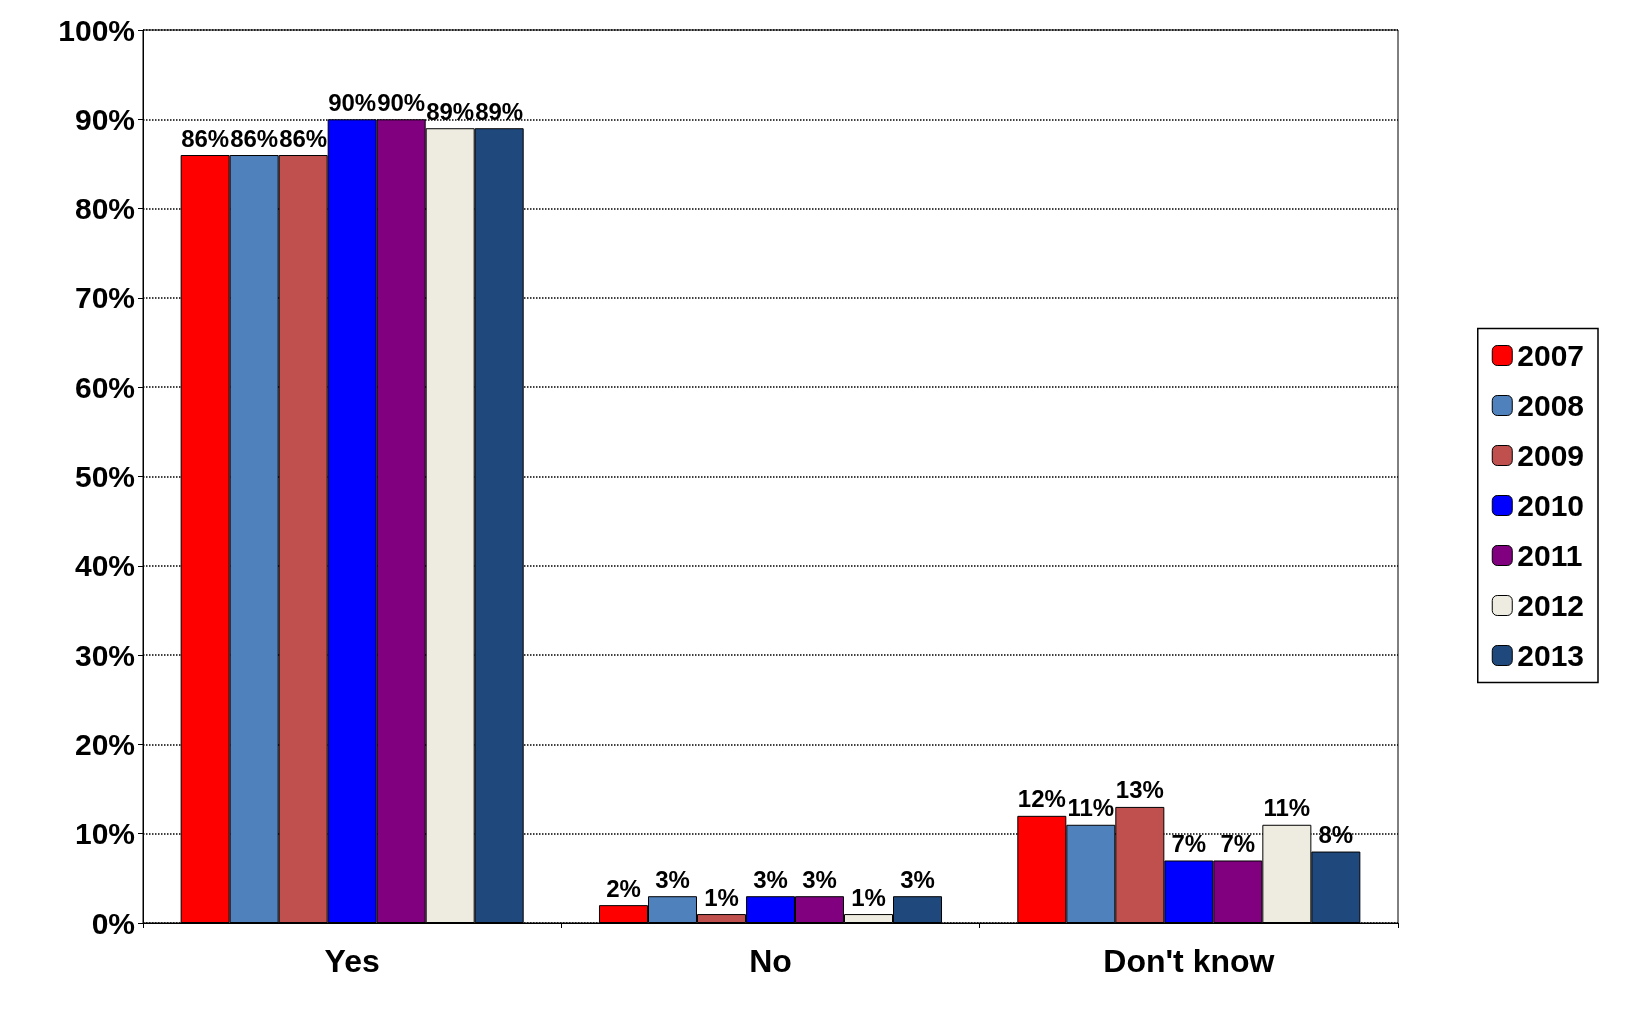 The height and width of the screenshot is (1018, 1634). What do you see at coordinates (1551, 505) in the screenshot?
I see `legend-label: 2010` at bounding box center [1551, 505].